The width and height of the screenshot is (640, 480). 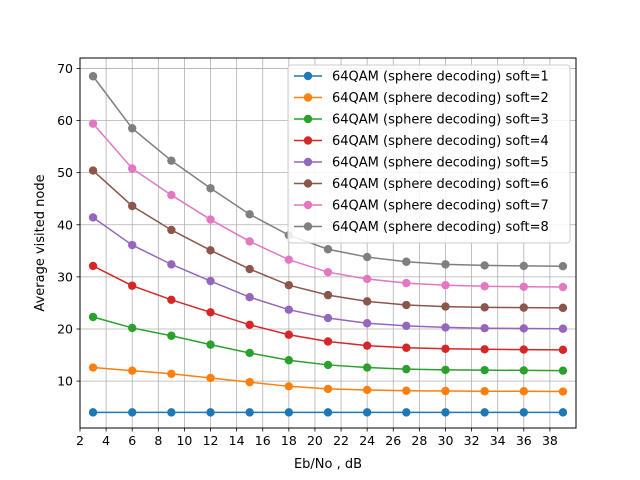 What do you see at coordinates (65, 381) in the screenshot?
I see `y-tick-label: 10` at bounding box center [65, 381].